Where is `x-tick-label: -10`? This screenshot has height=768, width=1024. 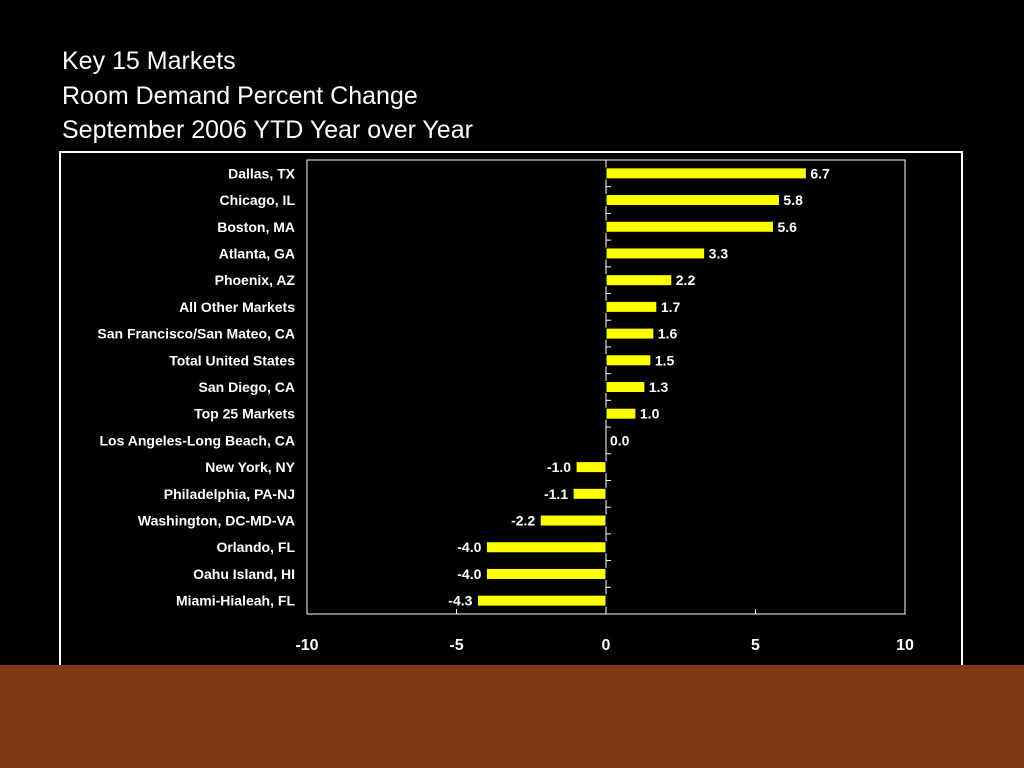 x-tick-label: -10 is located at coordinates (306, 645).